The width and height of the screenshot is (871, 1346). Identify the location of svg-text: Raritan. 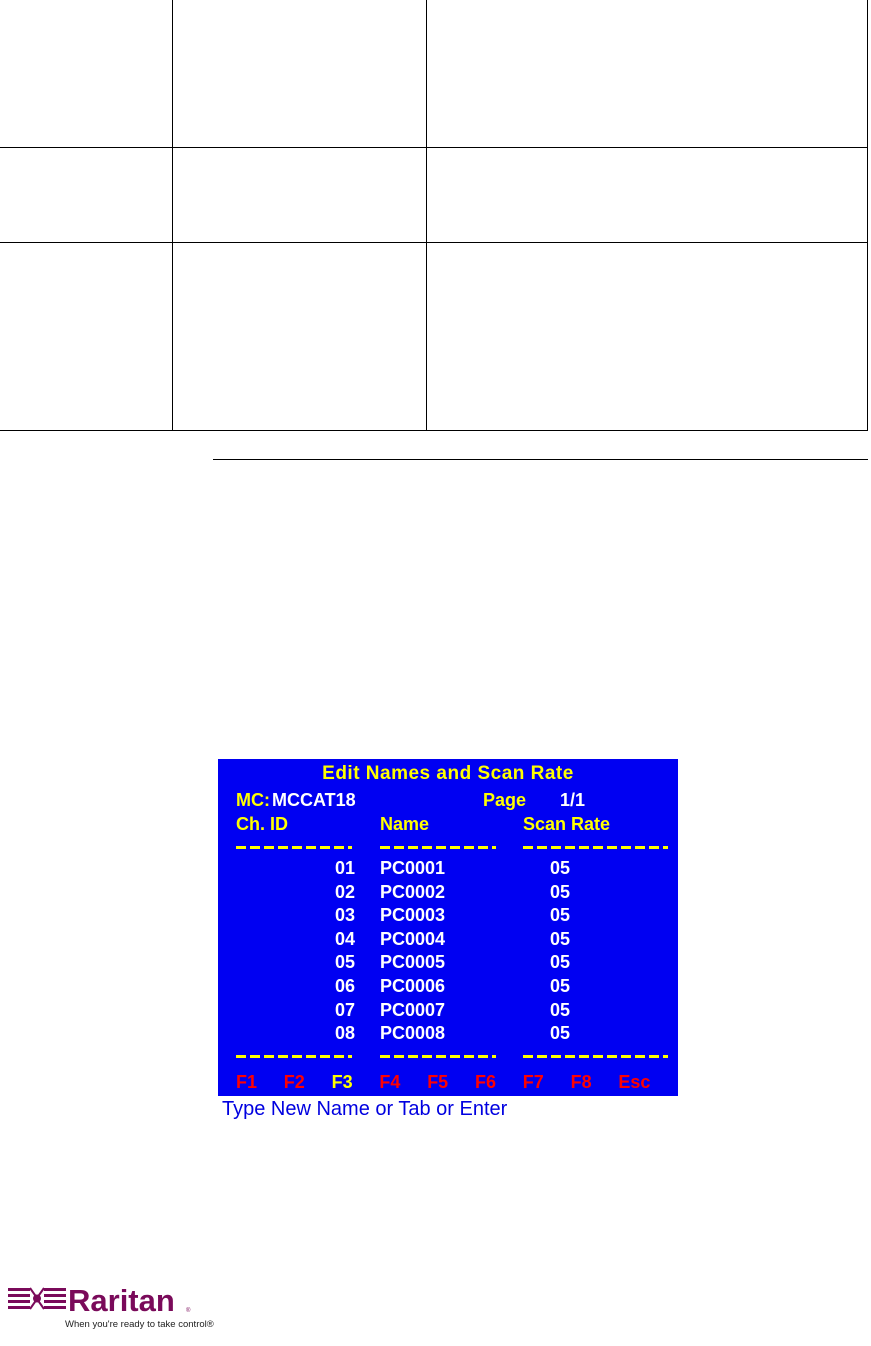
(121, 1301).